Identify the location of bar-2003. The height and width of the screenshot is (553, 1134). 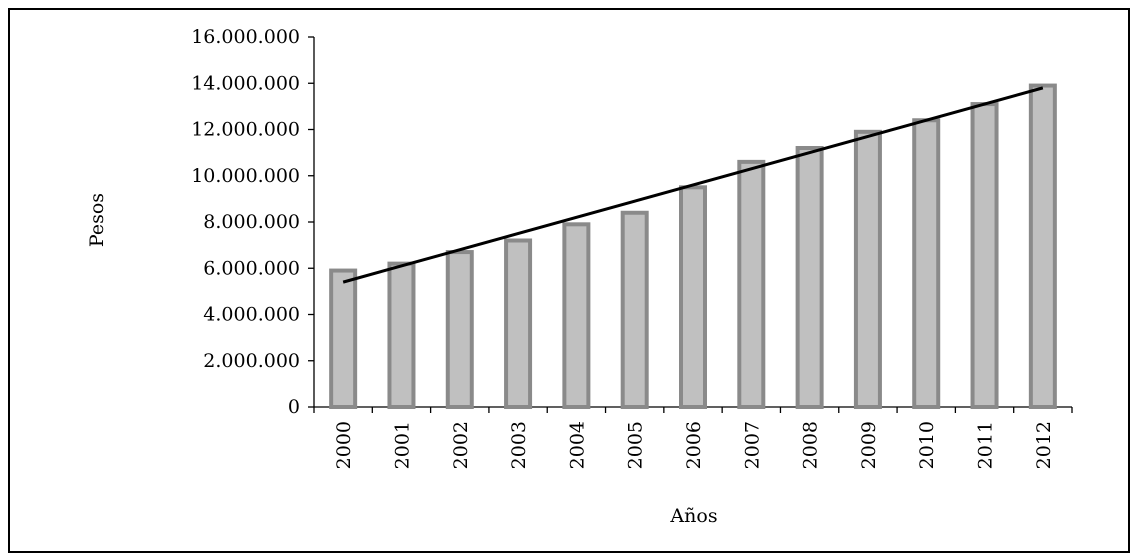
(518, 323).